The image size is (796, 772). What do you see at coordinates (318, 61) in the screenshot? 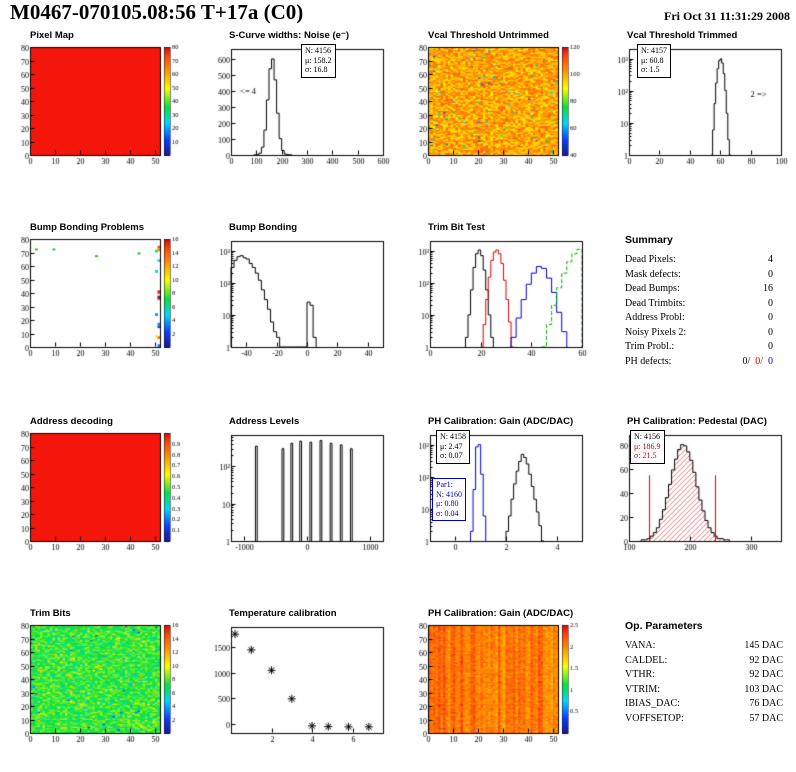
I see `stats-box-scurve: N: 4156 μ: 158.2 σ: 16.8` at bounding box center [318, 61].